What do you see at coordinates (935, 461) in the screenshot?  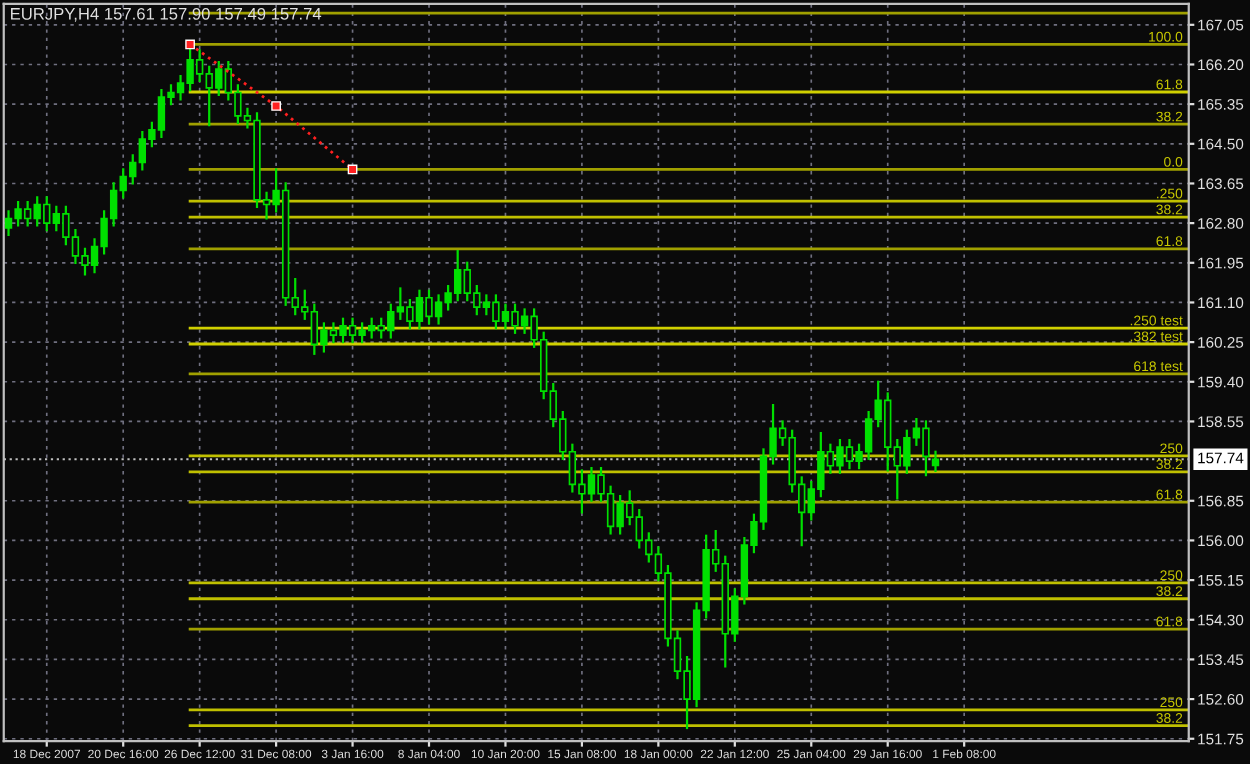 I see `candlestick` at bounding box center [935, 461].